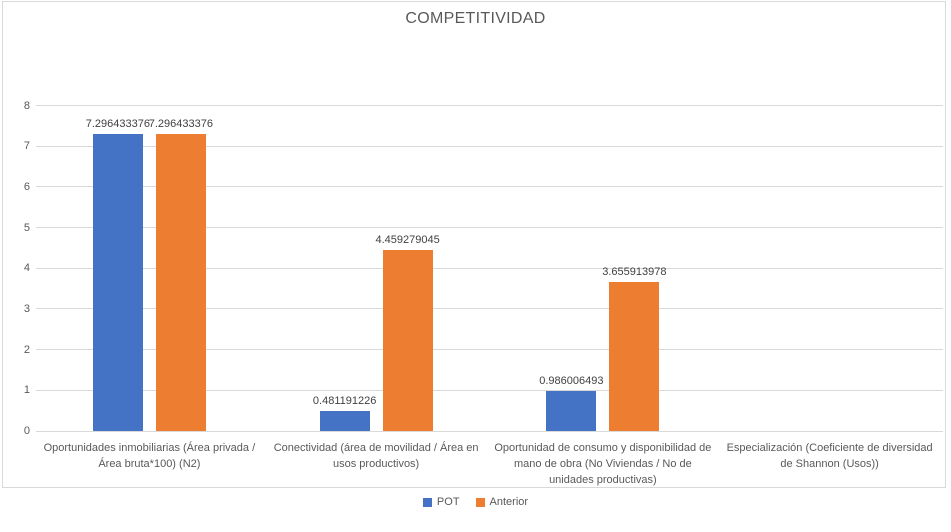 Image resolution: width=951 pixels, height=532 pixels. Describe the element at coordinates (26, 349) in the screenshot. I see `y-axis-tick-label: 2` at that location.